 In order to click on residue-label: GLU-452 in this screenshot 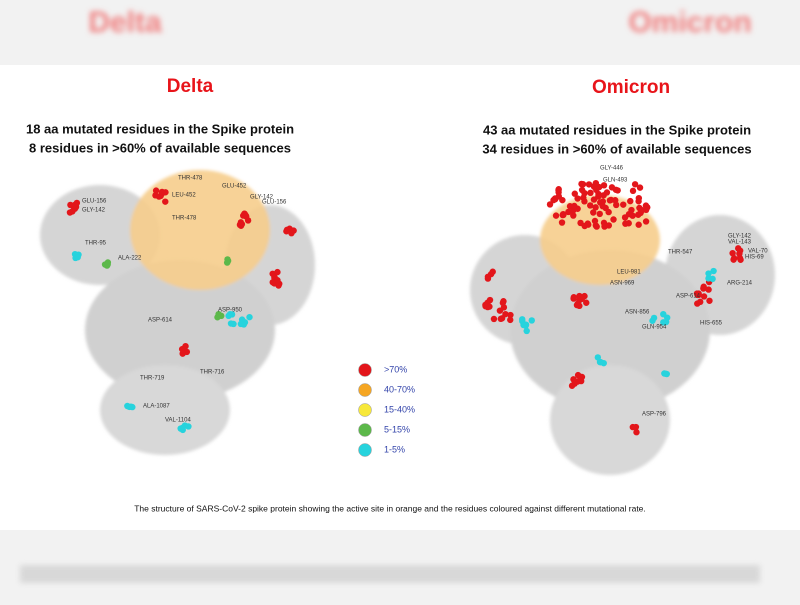, I will do `click(234, 187)`.